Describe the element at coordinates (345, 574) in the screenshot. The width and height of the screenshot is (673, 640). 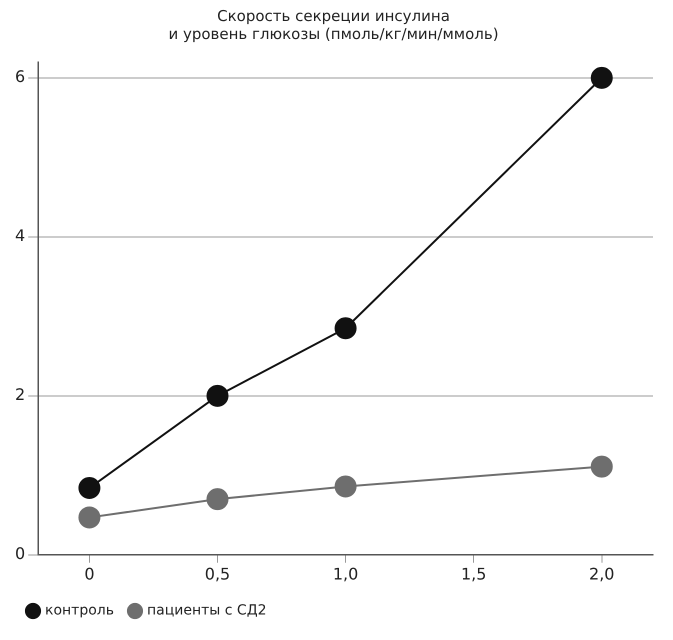
I see `x-tick-label: 1,0` at that location.